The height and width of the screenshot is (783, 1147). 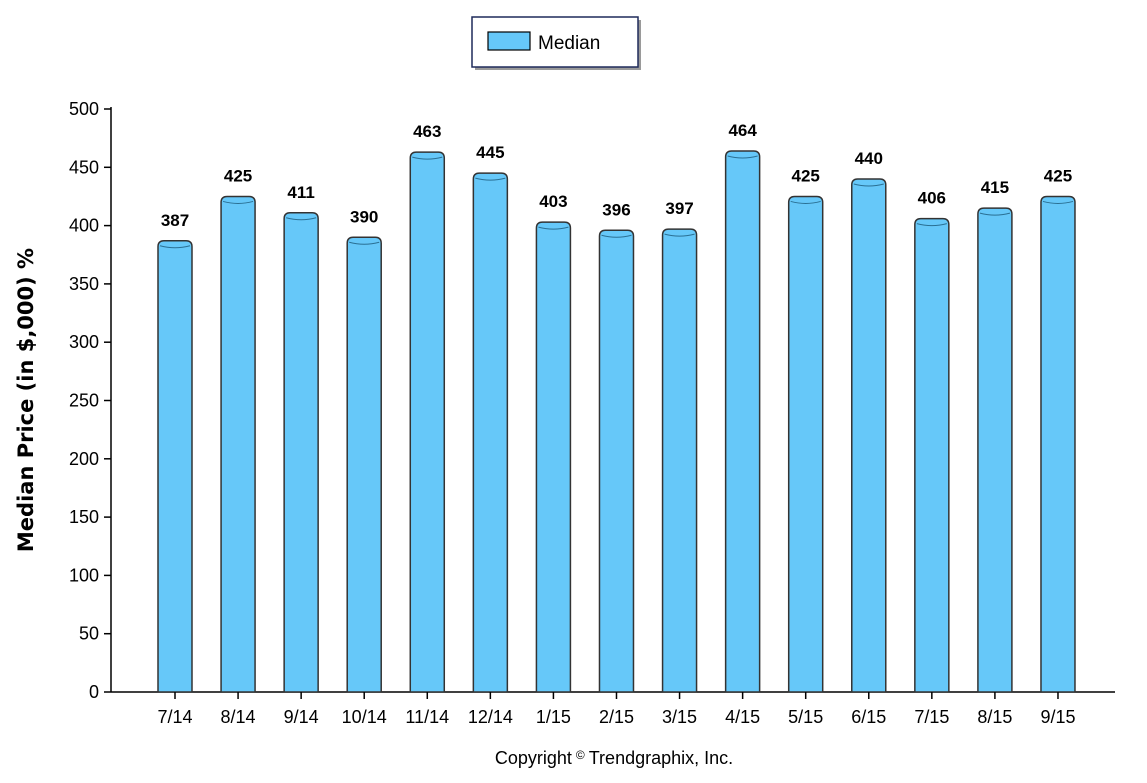 What do you see at coordinates (84, 342) in the screenshot?
I see `y-tick-label: 300` at bounding box center [84, 342].